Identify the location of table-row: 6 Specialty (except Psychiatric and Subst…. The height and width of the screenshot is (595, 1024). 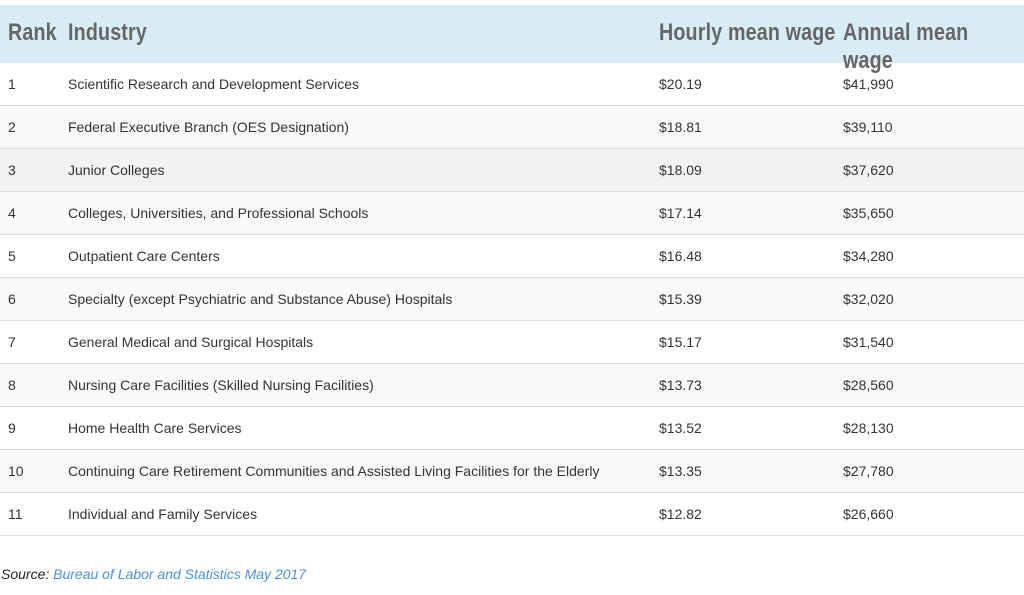
(512, 299).